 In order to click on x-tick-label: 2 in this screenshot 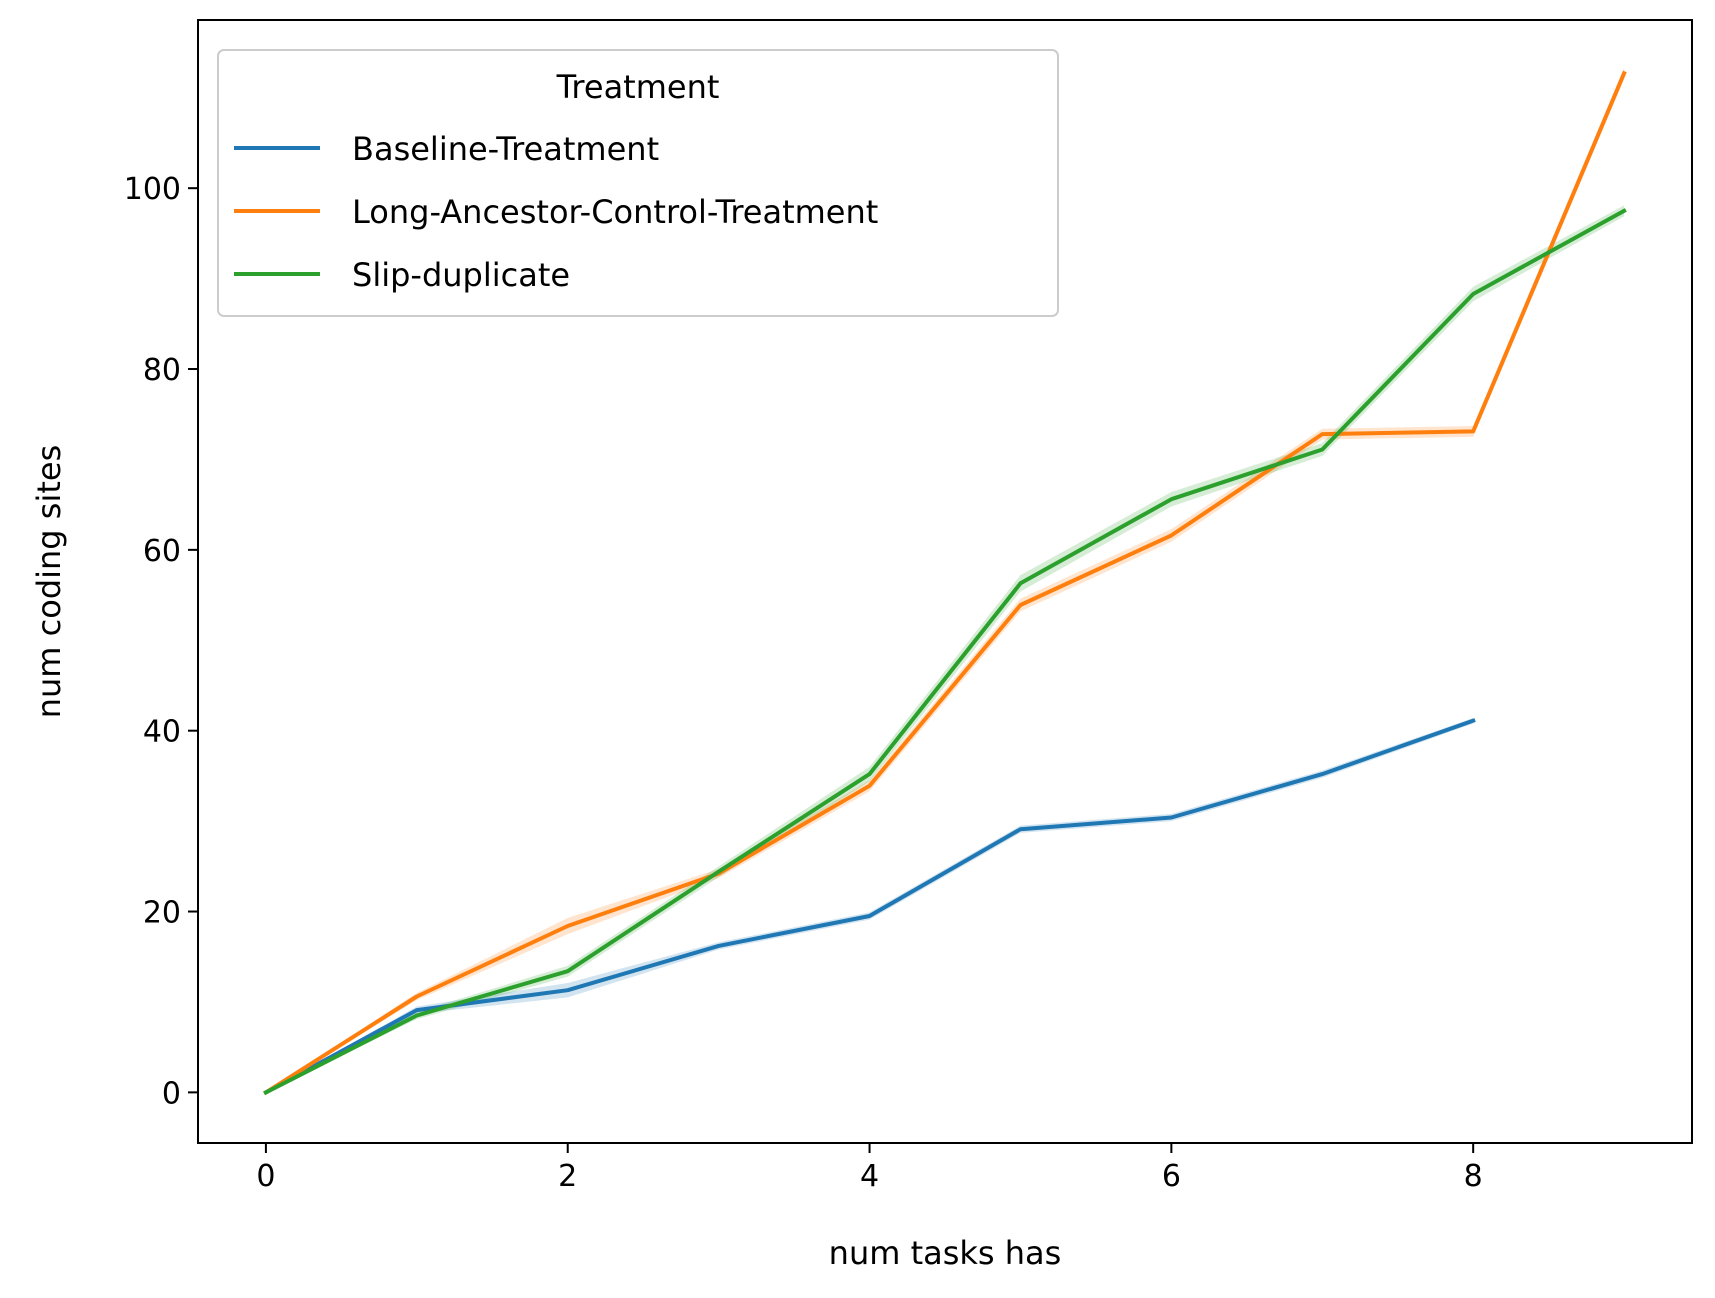, I will do `click(567, 1176)`.